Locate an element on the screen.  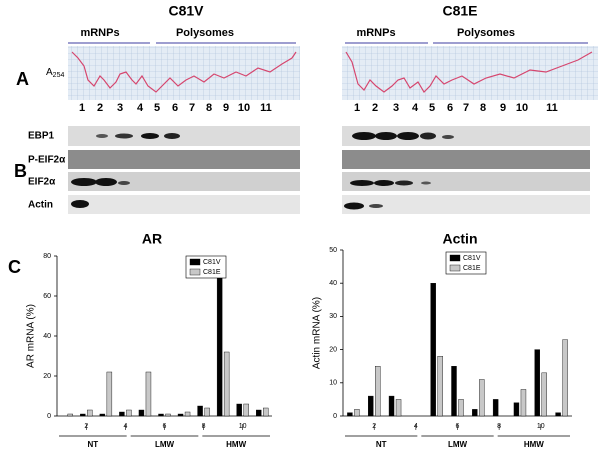
panel-label: B is located at coordinates (20, 171).